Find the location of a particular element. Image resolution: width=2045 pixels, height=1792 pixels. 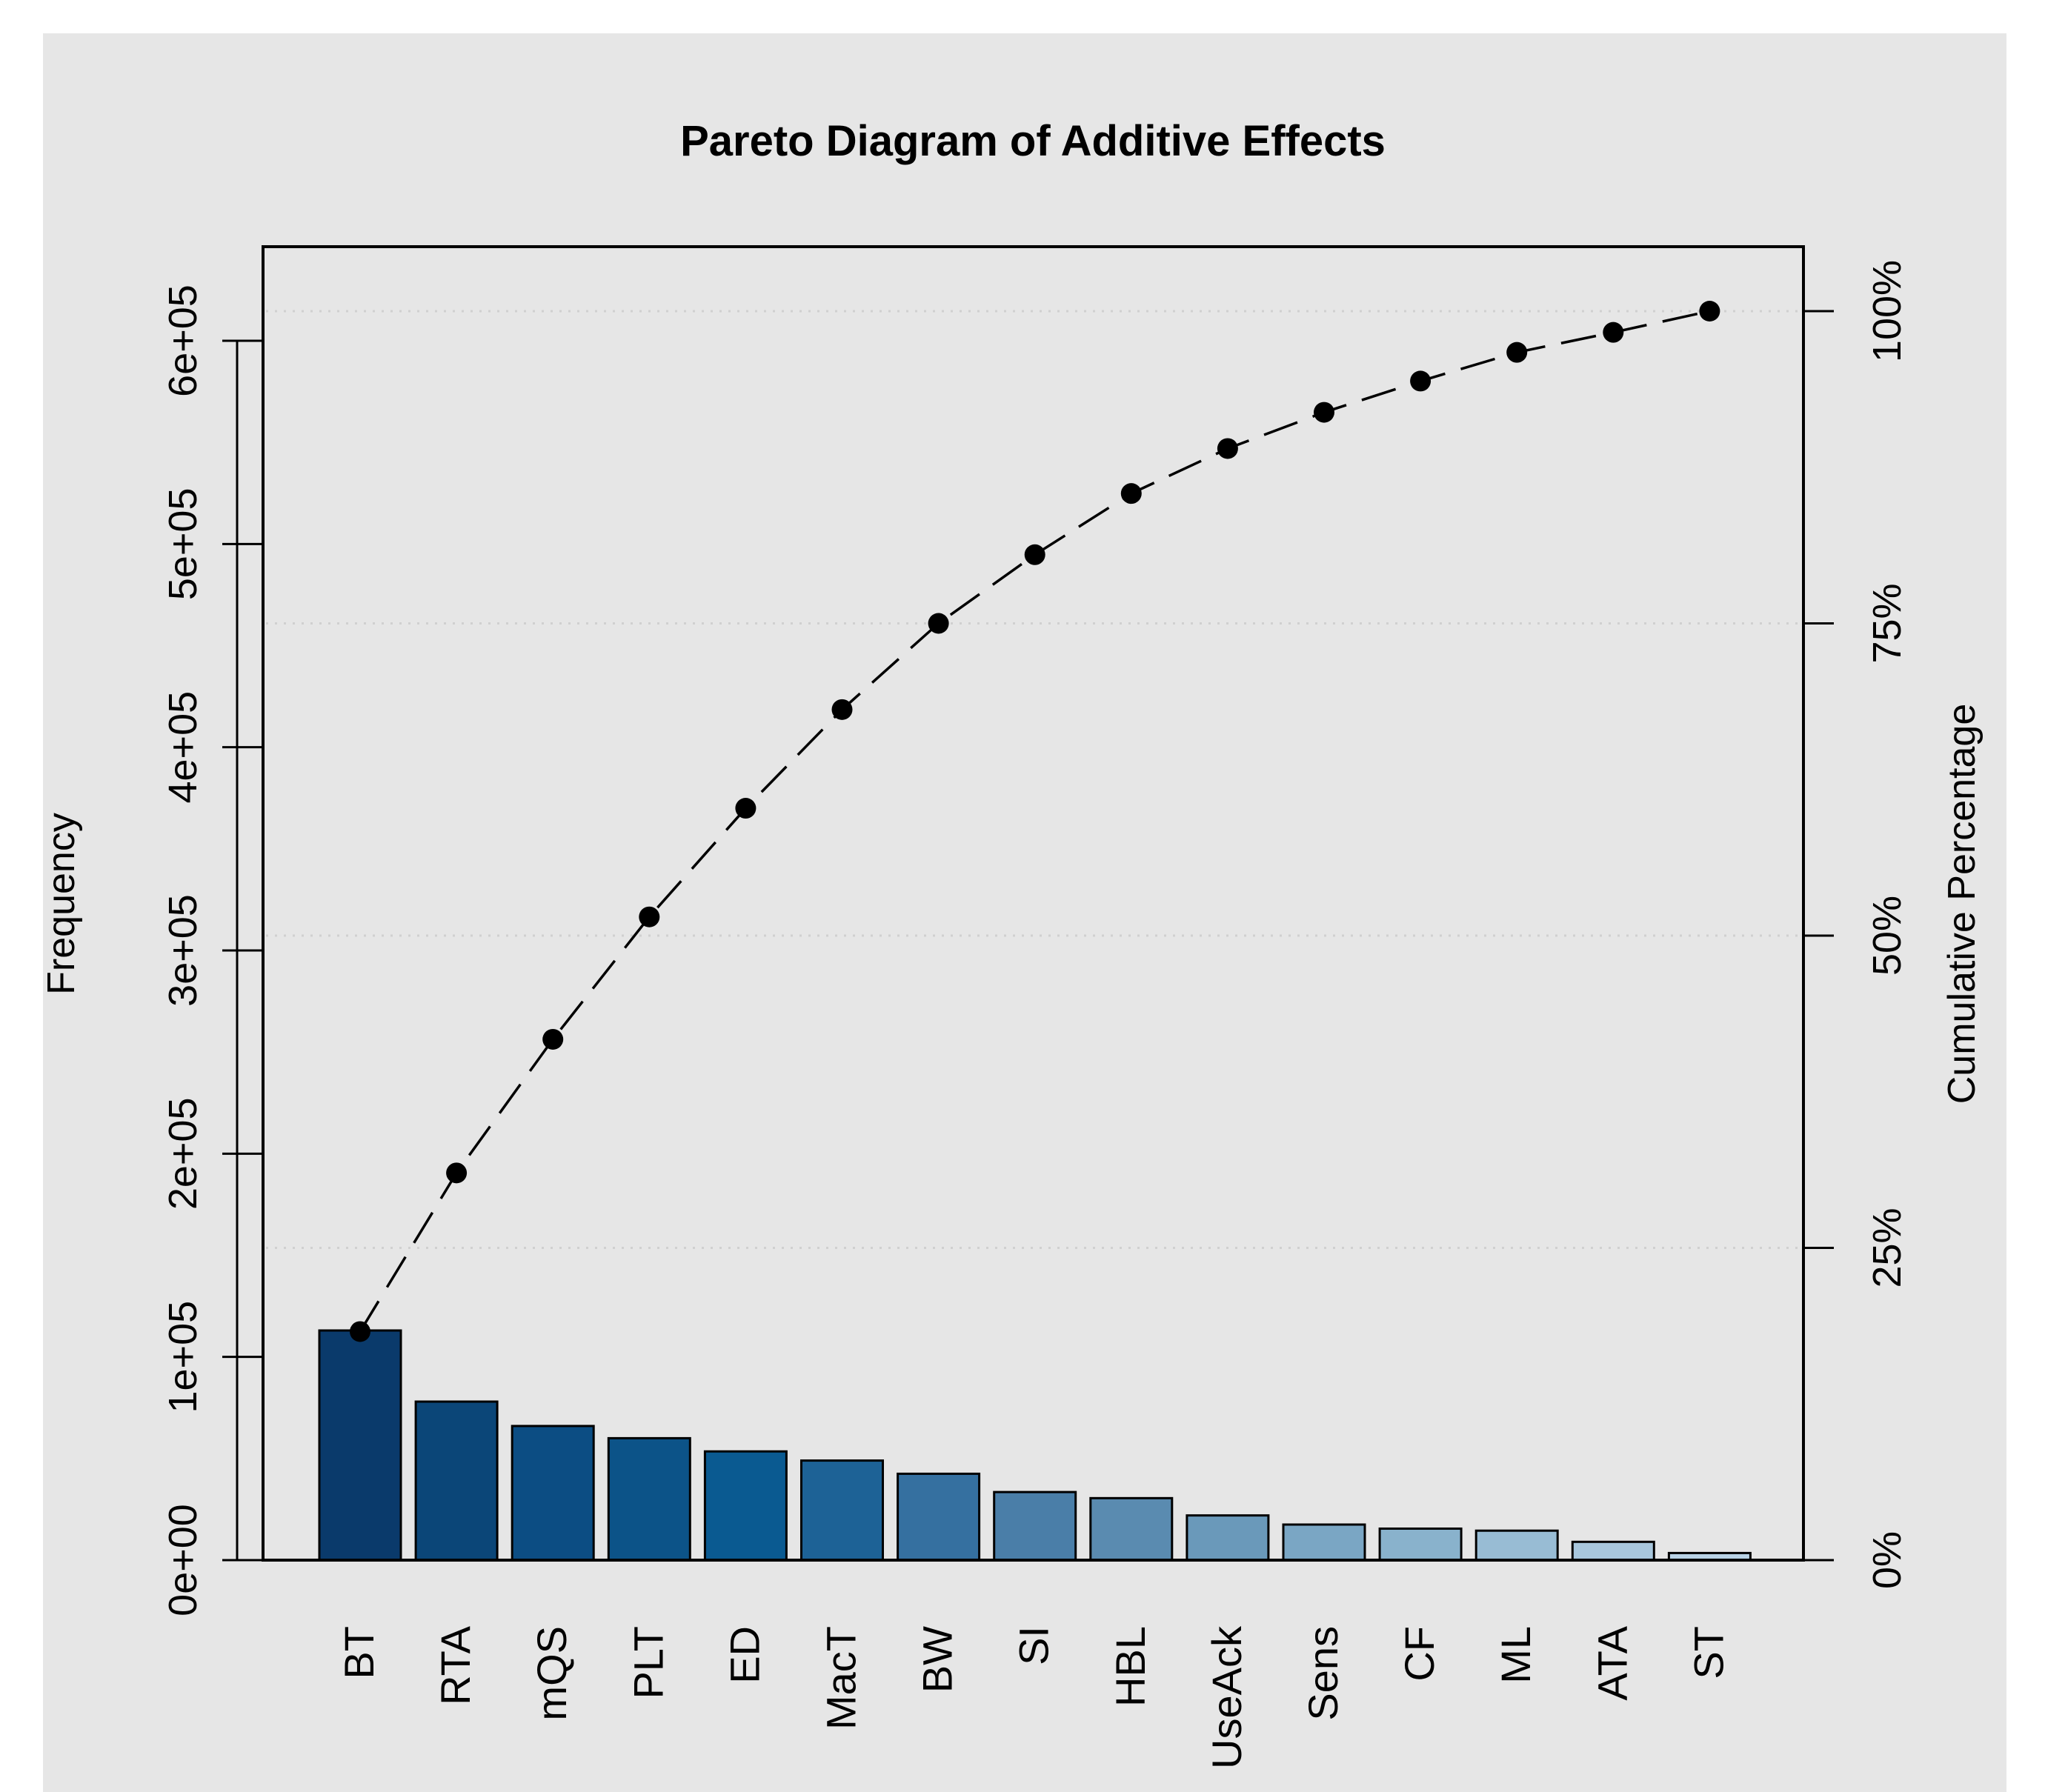

left-tick-label: 3e+05 is located at coordinates (183, 950).